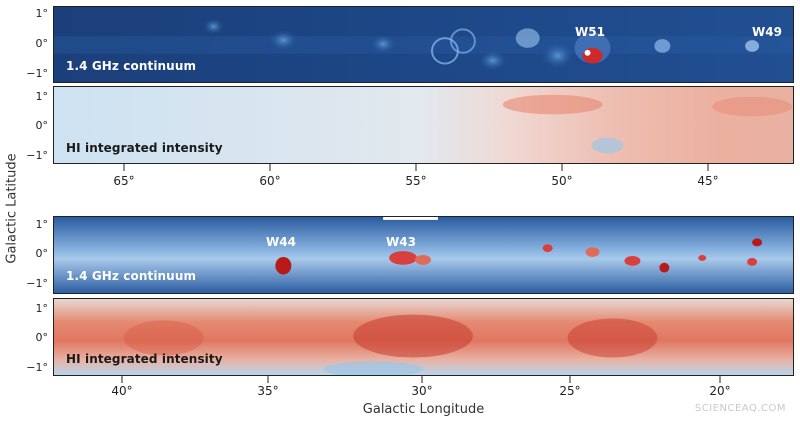 This screenshot has height=422, width=800. I want to click on lon-tick-label: 50°, so click(562, 181).